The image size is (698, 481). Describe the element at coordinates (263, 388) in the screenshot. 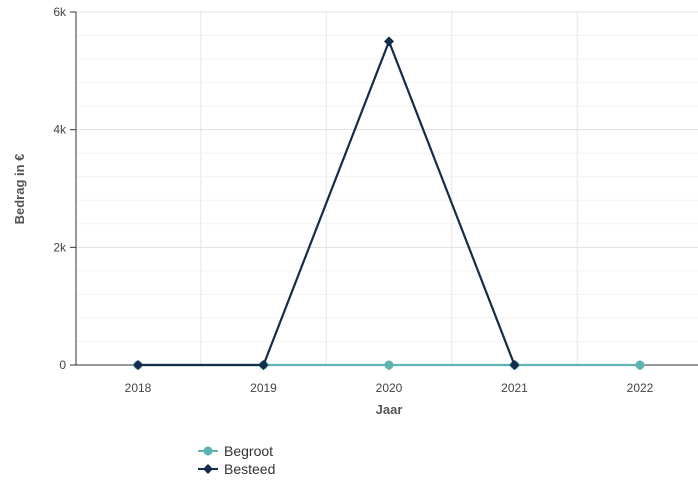

I see `x-tick-label: 2019` at that location.